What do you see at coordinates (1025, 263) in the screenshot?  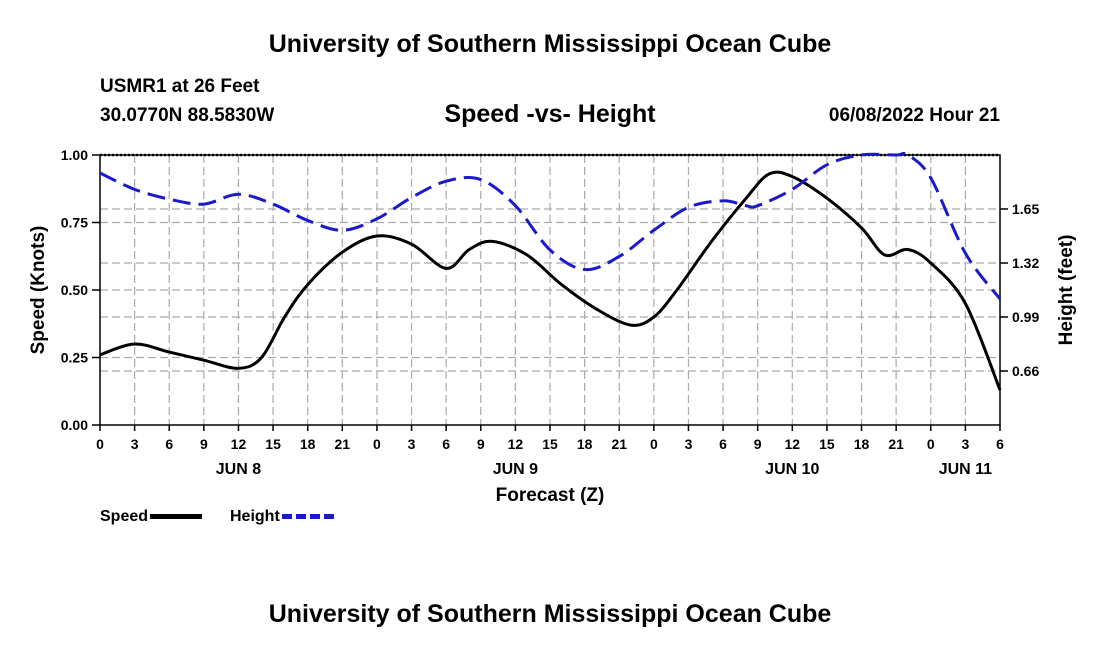 I see `y2-tick-label: 1.32` at bounding box center [1025, 263].